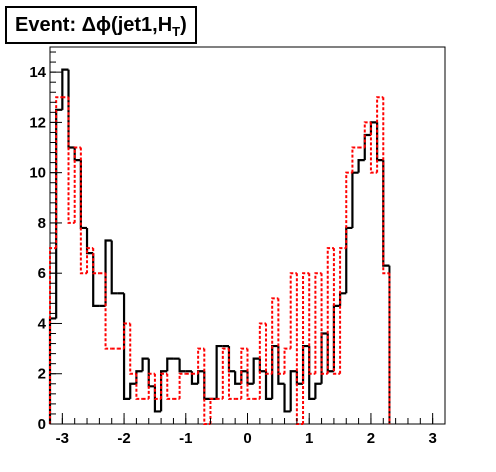  What do you see at coordinates (371, 438) in the screenshot?
I see `x-tick-label: 2` at bounding box center [371, 438].